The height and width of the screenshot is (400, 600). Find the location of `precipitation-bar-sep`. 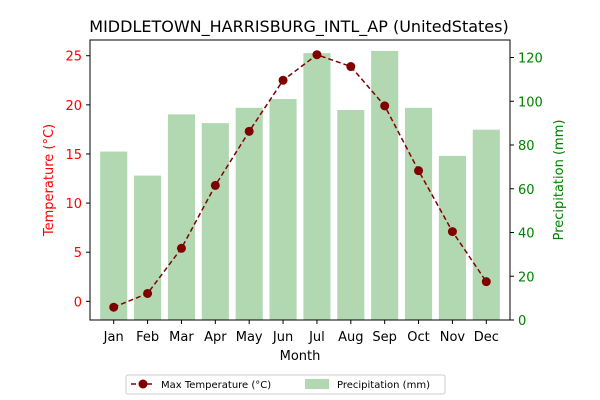

precipitation-bar-sep is located at coordinates (385, 185).